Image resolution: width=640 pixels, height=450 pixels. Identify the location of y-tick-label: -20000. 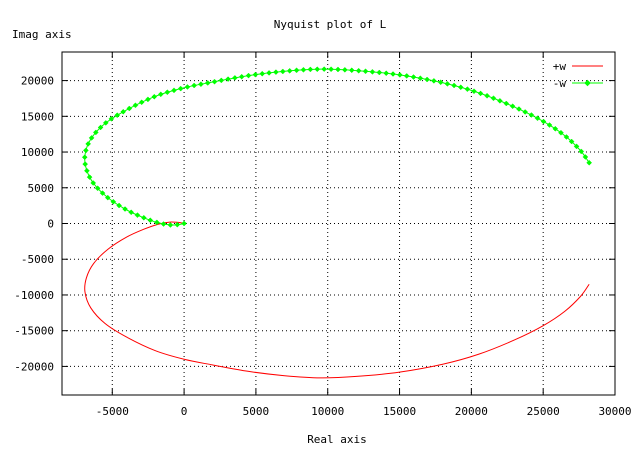
(34, 366).